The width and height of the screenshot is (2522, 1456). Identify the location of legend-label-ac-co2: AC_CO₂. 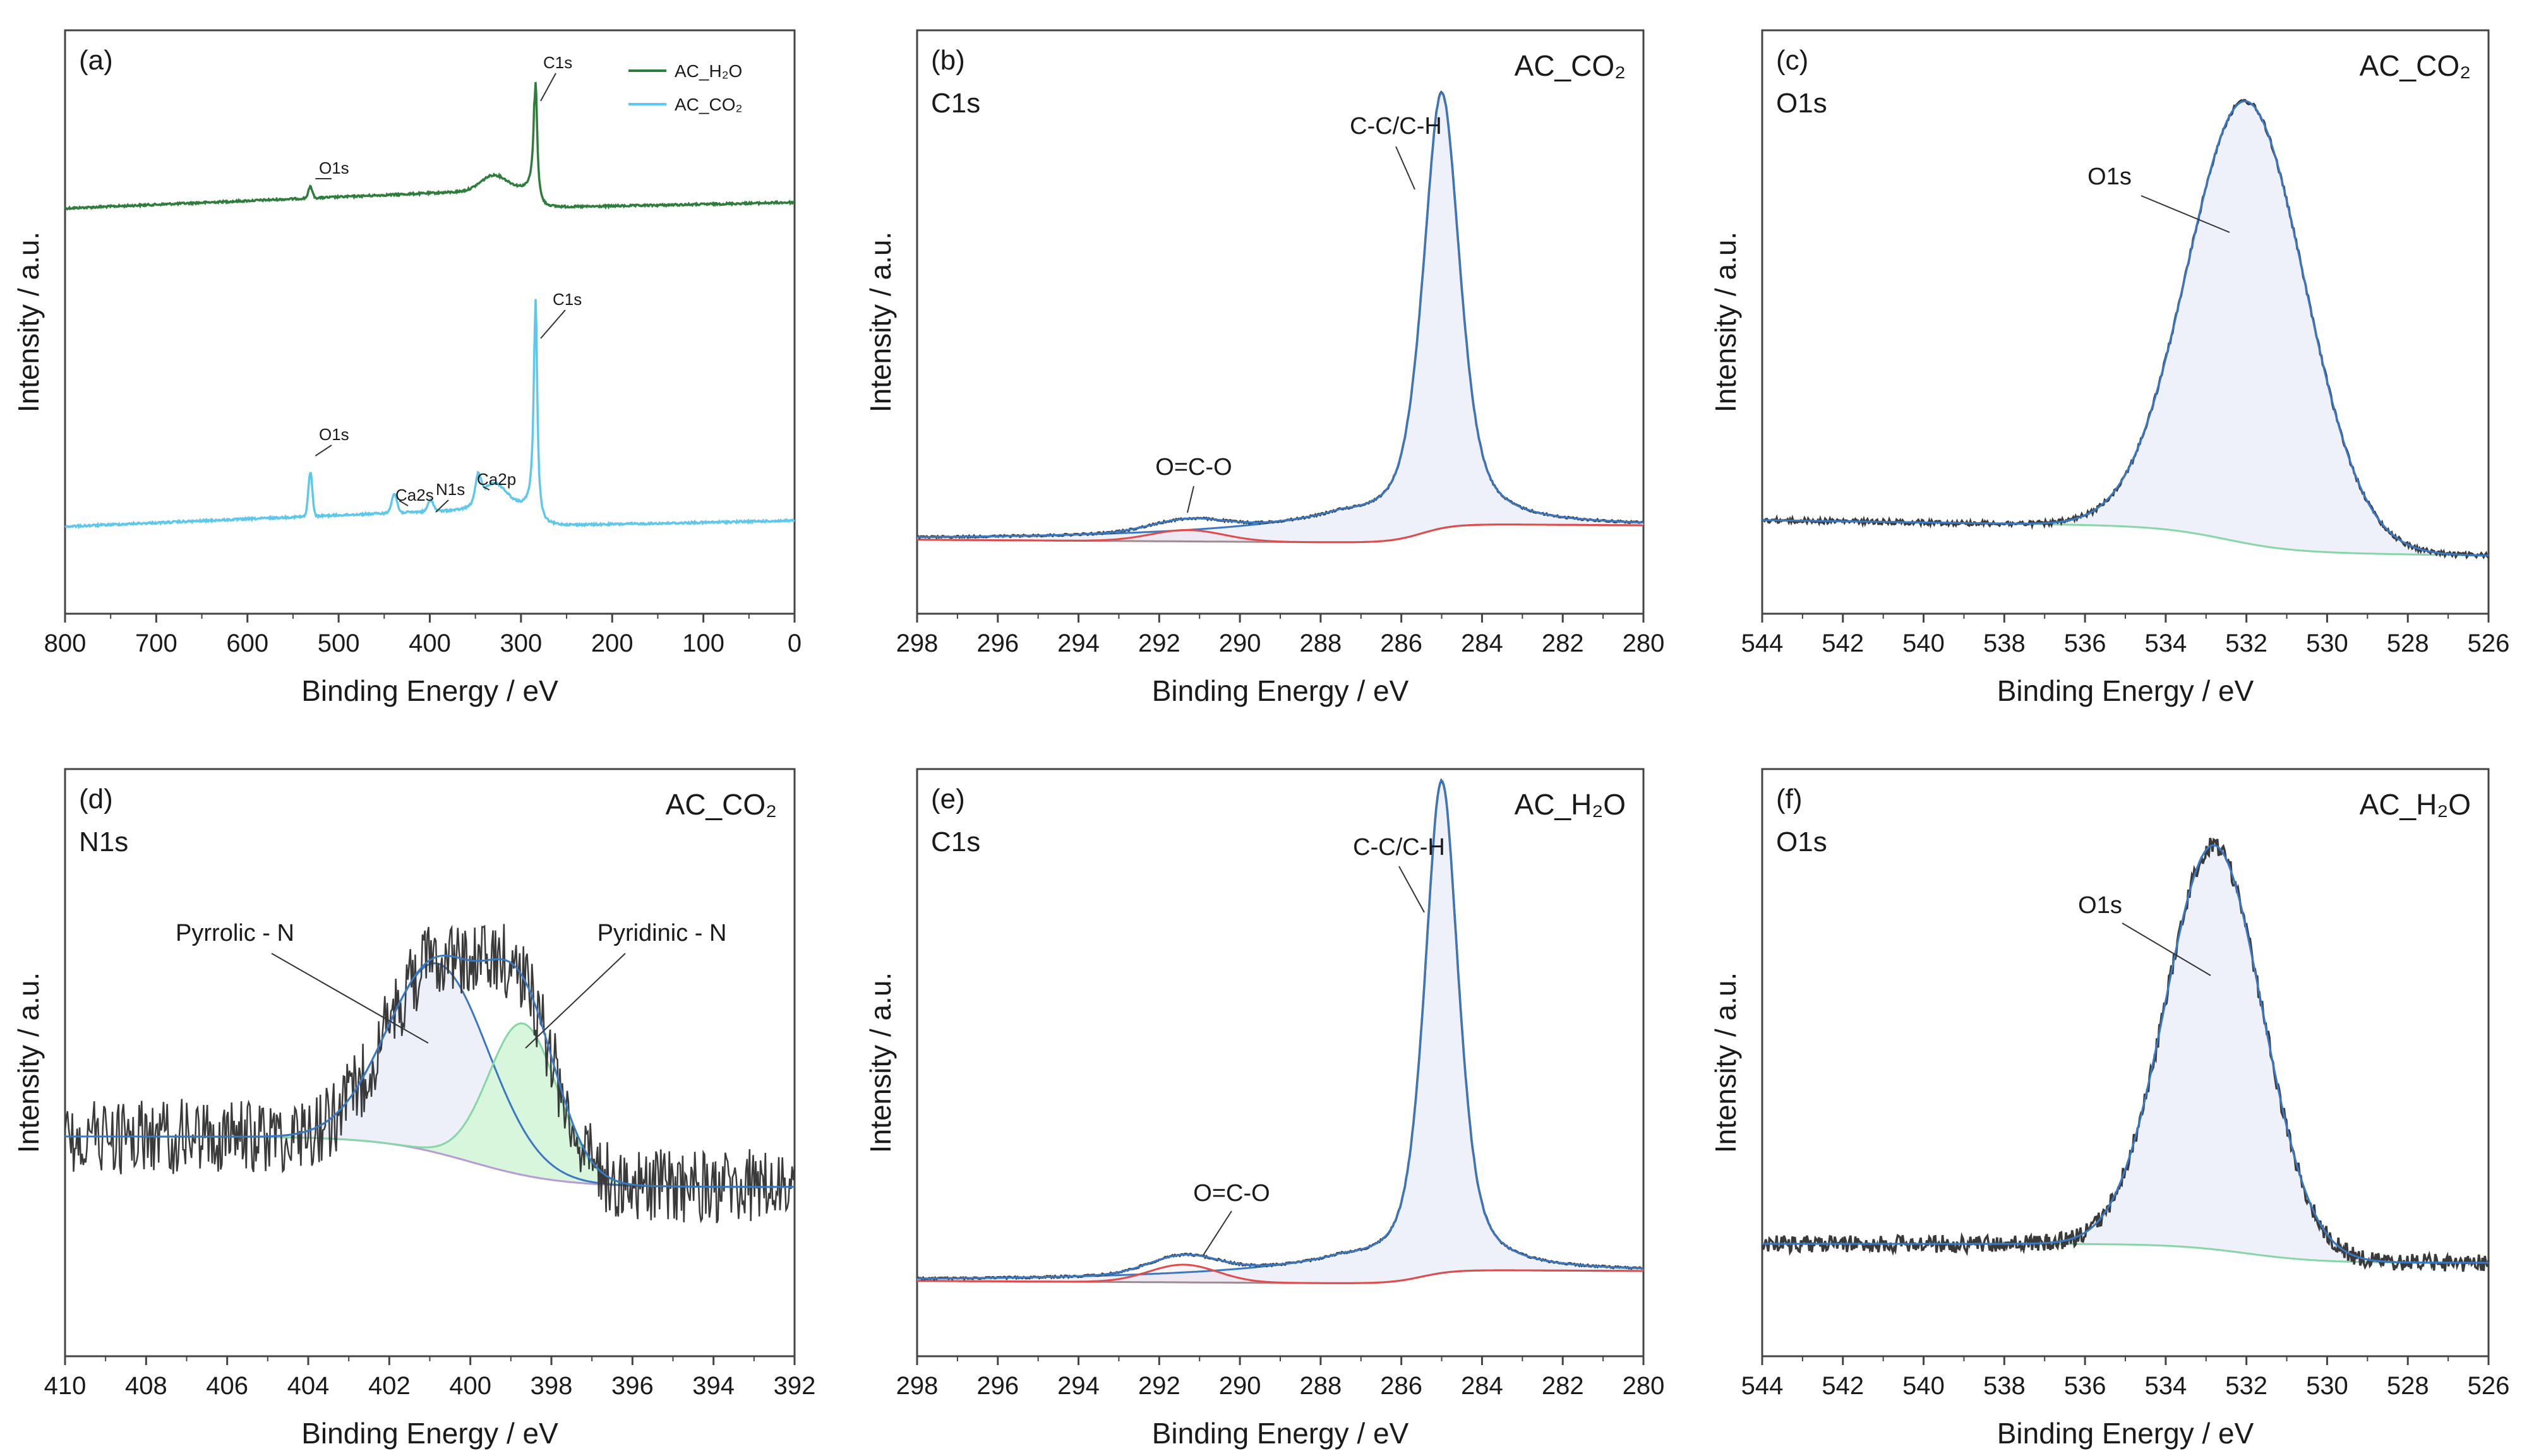
(708, 104).